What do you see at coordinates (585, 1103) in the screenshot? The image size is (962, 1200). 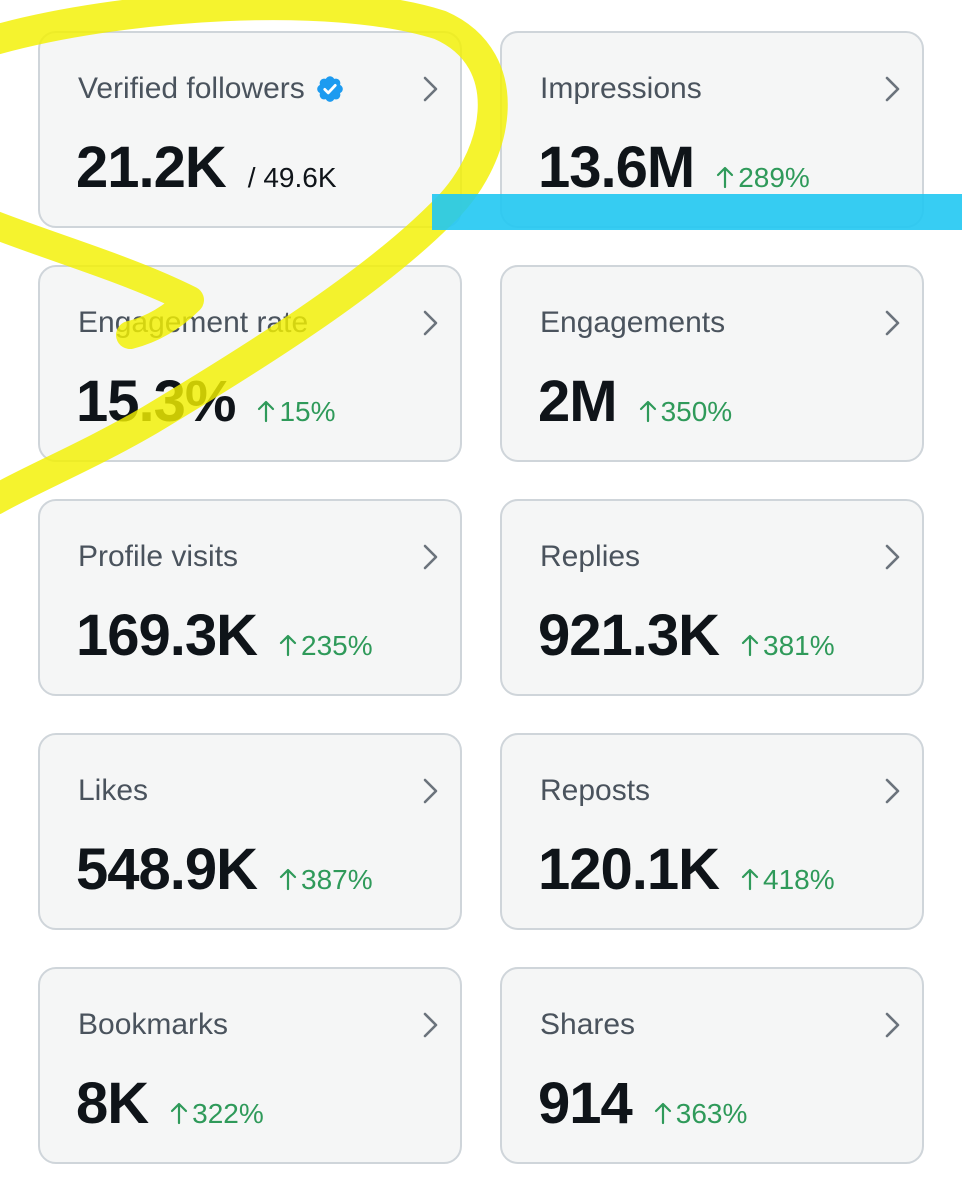 I see `metric-value: 914` at bounding box center [585, 1103].